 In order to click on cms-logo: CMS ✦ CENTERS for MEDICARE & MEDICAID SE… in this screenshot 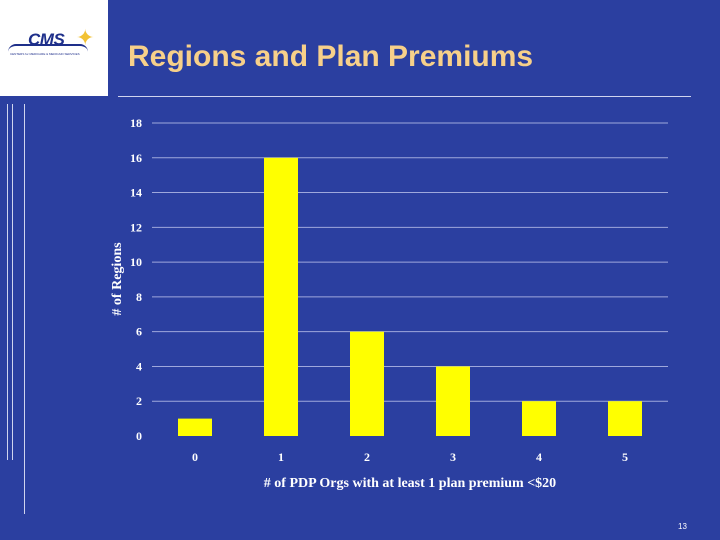, I will do `click(54, 48)`.